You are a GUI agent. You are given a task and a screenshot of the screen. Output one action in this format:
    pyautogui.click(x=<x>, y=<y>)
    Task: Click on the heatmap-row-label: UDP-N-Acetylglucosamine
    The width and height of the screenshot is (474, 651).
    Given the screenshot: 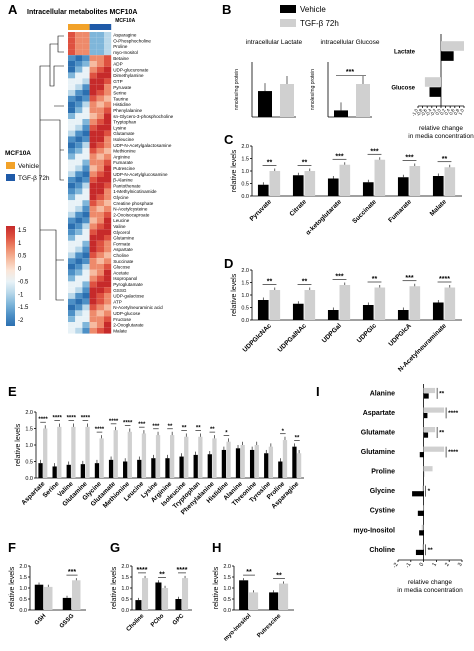 What is the action you would take?
    pyautogui.click(x=140, y=174)
    